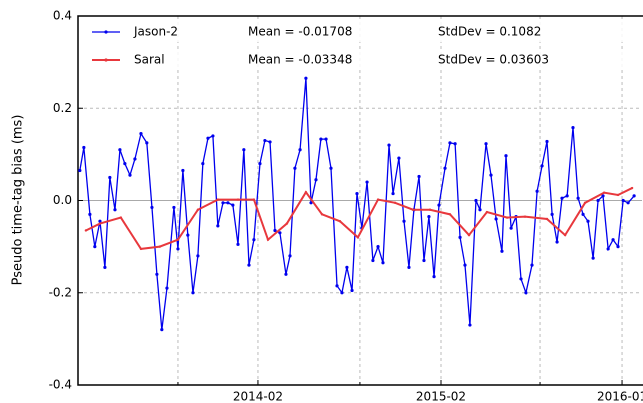 The height and width of the screenshot is (403, 643). I want to click on legend-marker, so click(106, 32).